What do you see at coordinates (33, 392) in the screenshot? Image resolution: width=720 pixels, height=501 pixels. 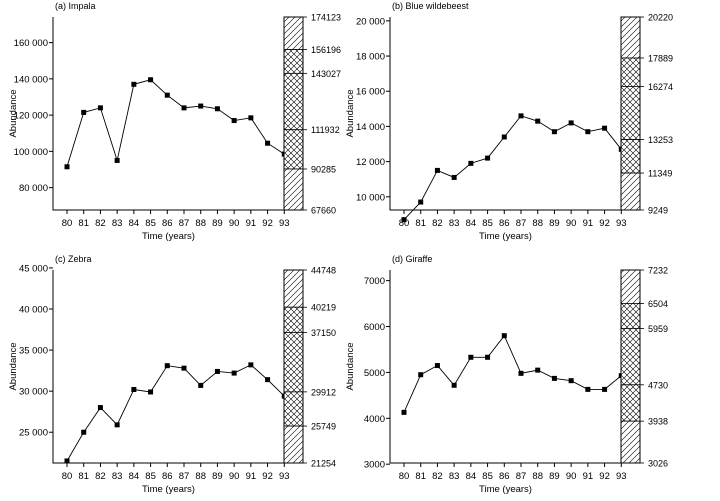 I see `y-tick-label: 30 000` at bounding box center [33, 392].